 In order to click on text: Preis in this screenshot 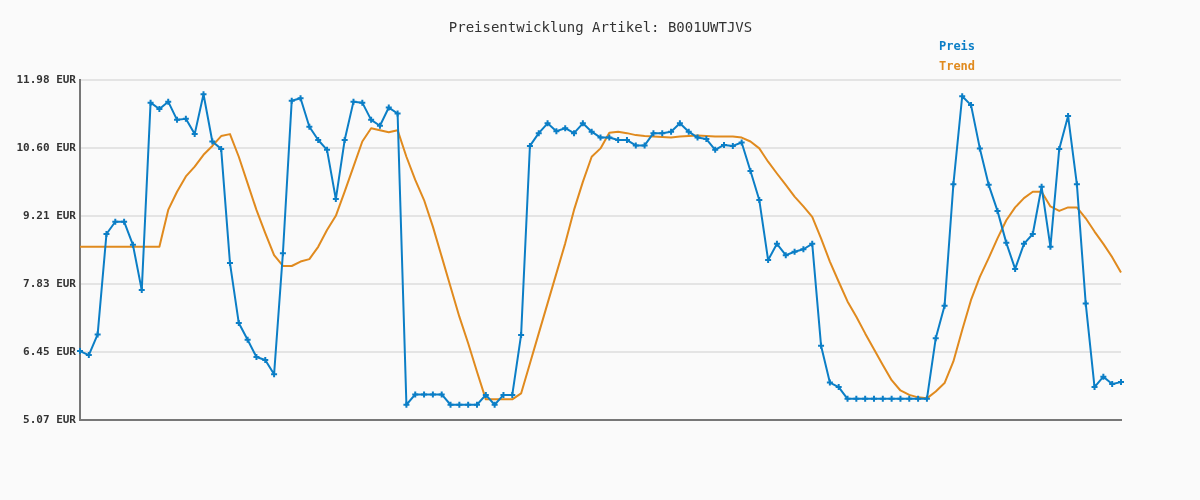, I will do `click(957, 46)`.